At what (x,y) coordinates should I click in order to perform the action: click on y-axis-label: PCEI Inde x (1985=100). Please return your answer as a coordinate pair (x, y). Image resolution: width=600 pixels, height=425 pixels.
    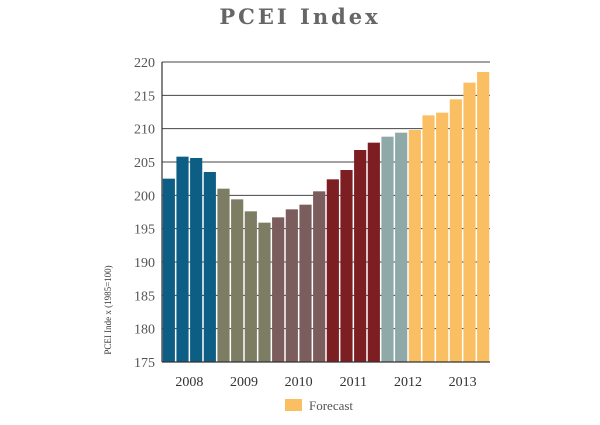
    Looking at the image, I should click on (108, 309).